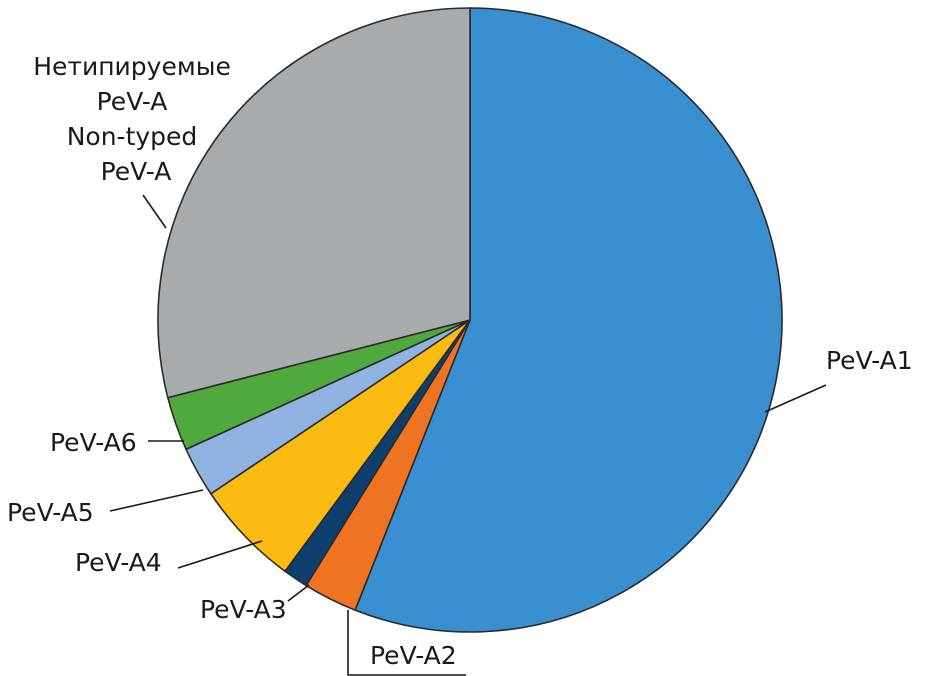 This screenshot has height=676, width=925. Describe the element at coordinates (118, 562) in the screenshot. I see `label-pev-a4: PeV-A4` at that location.